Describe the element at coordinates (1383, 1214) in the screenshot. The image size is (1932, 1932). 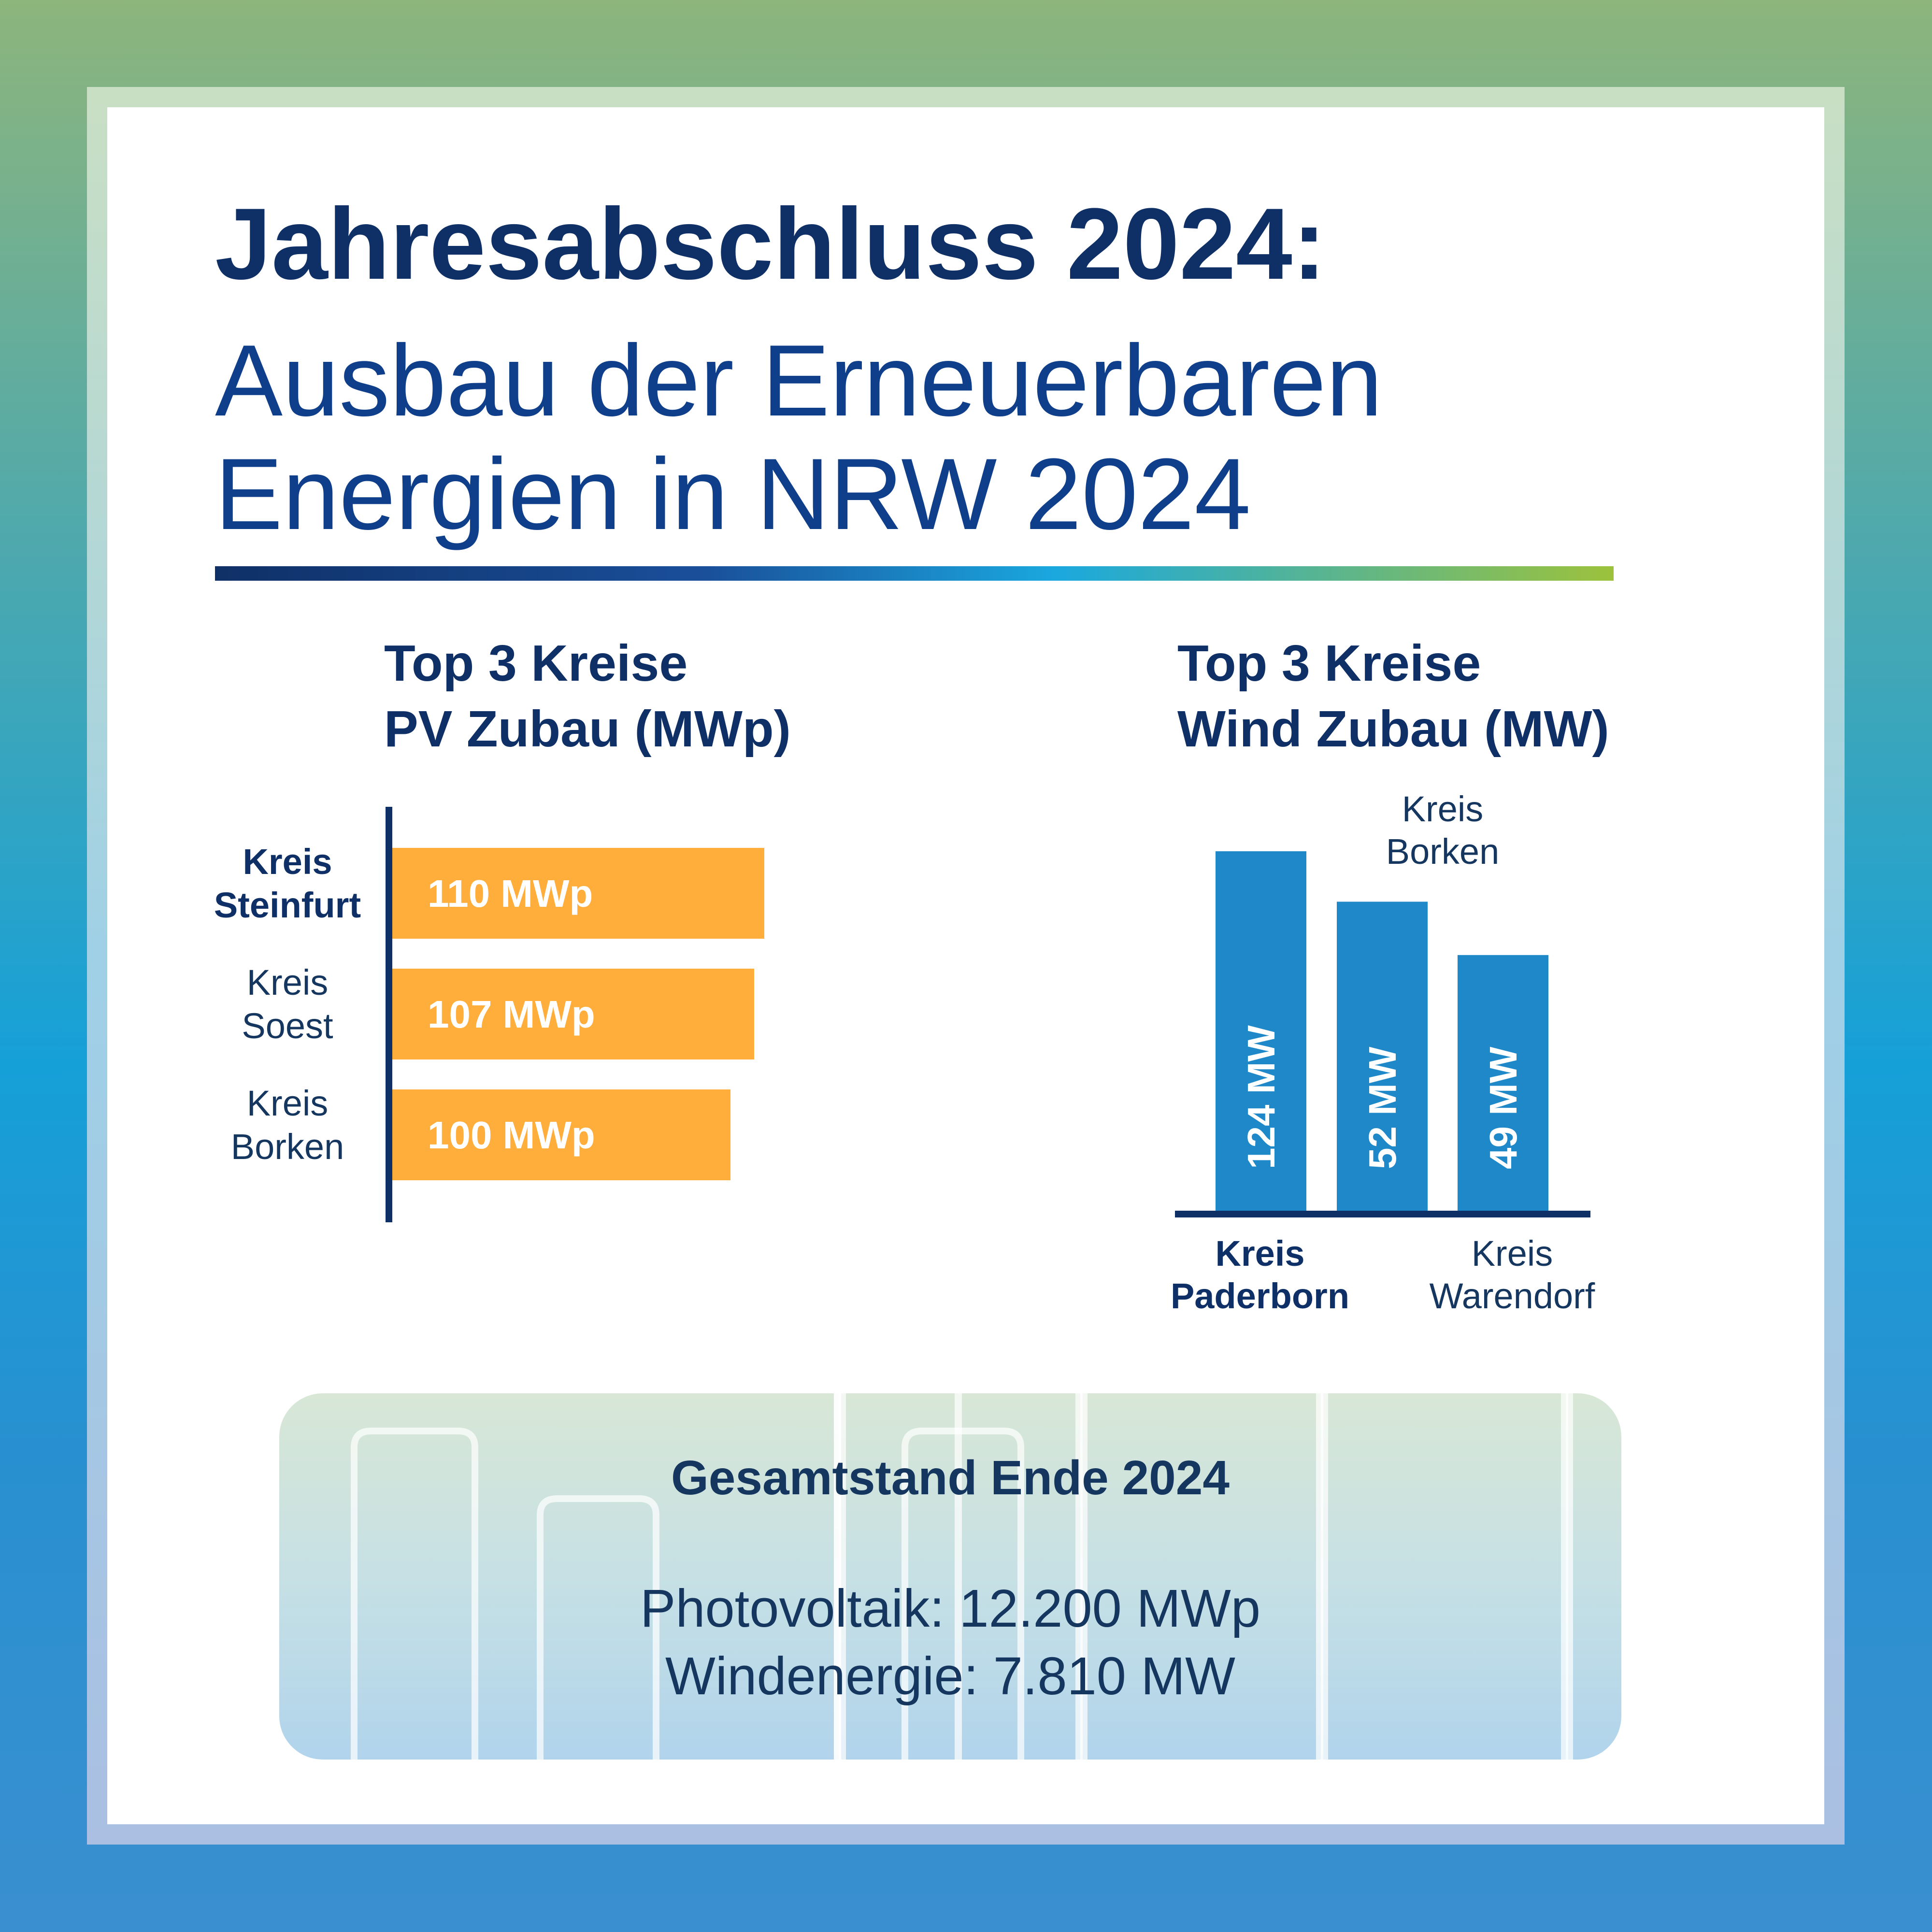
I see `wind-axis-line` at that location.